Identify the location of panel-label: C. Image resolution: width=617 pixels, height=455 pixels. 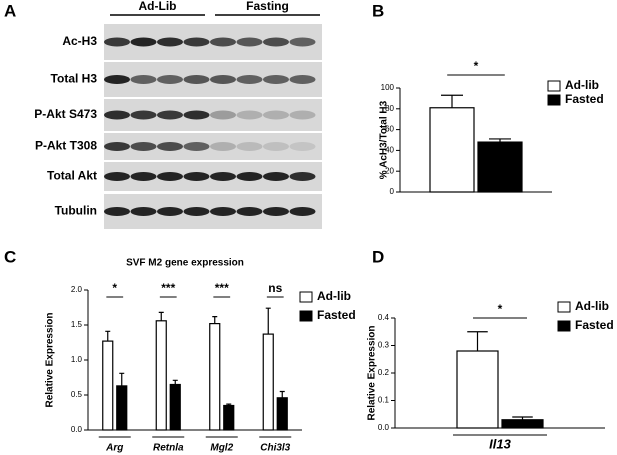
(10, 256).